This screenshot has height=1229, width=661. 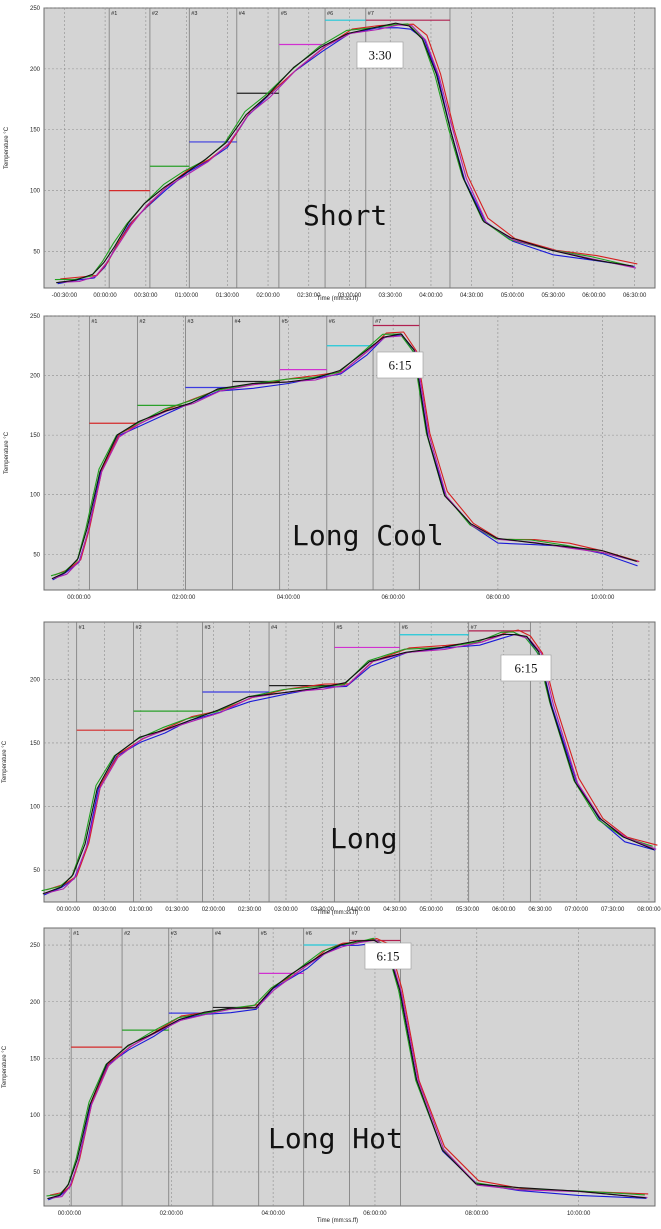 What do you see at coordinates (335, 1138) in the screenshot?
I see `profile-name-label: Long Hot` at bounding box center [335, 1138].